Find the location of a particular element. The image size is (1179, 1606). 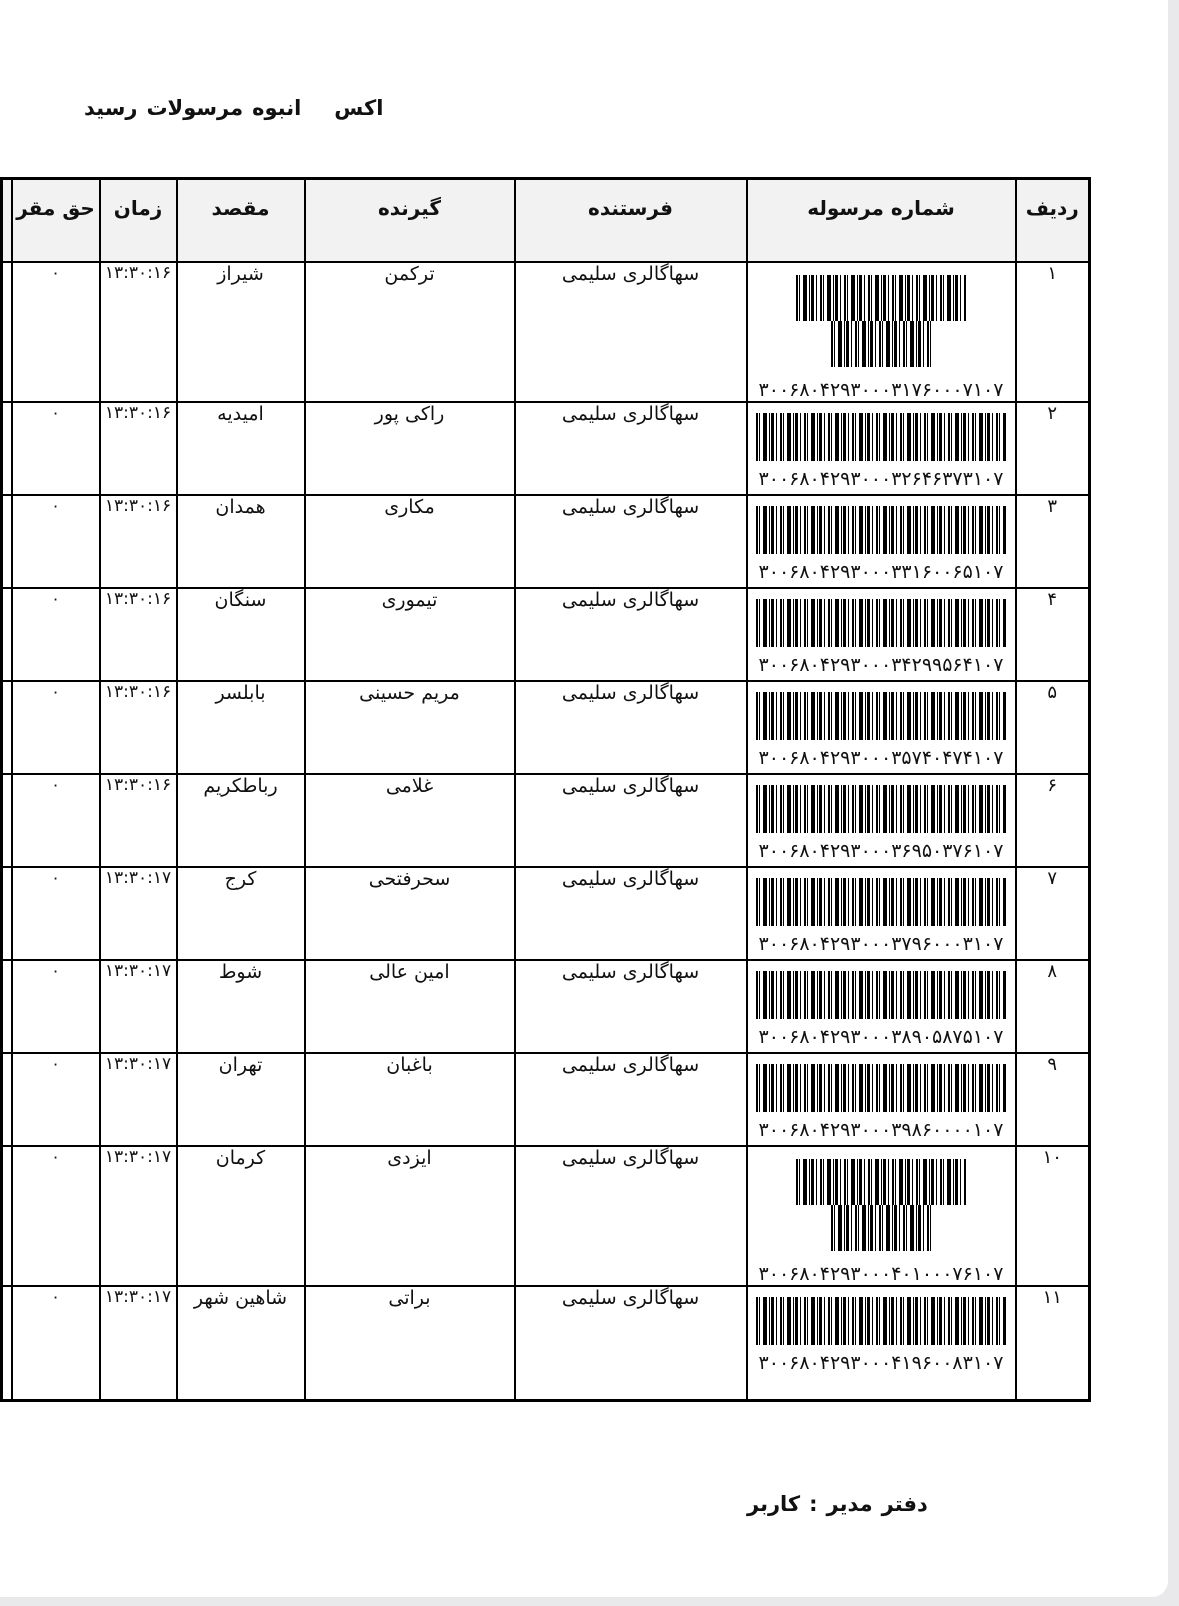

cell-destination-value: امیدیه is located at coordinates (240, 413).